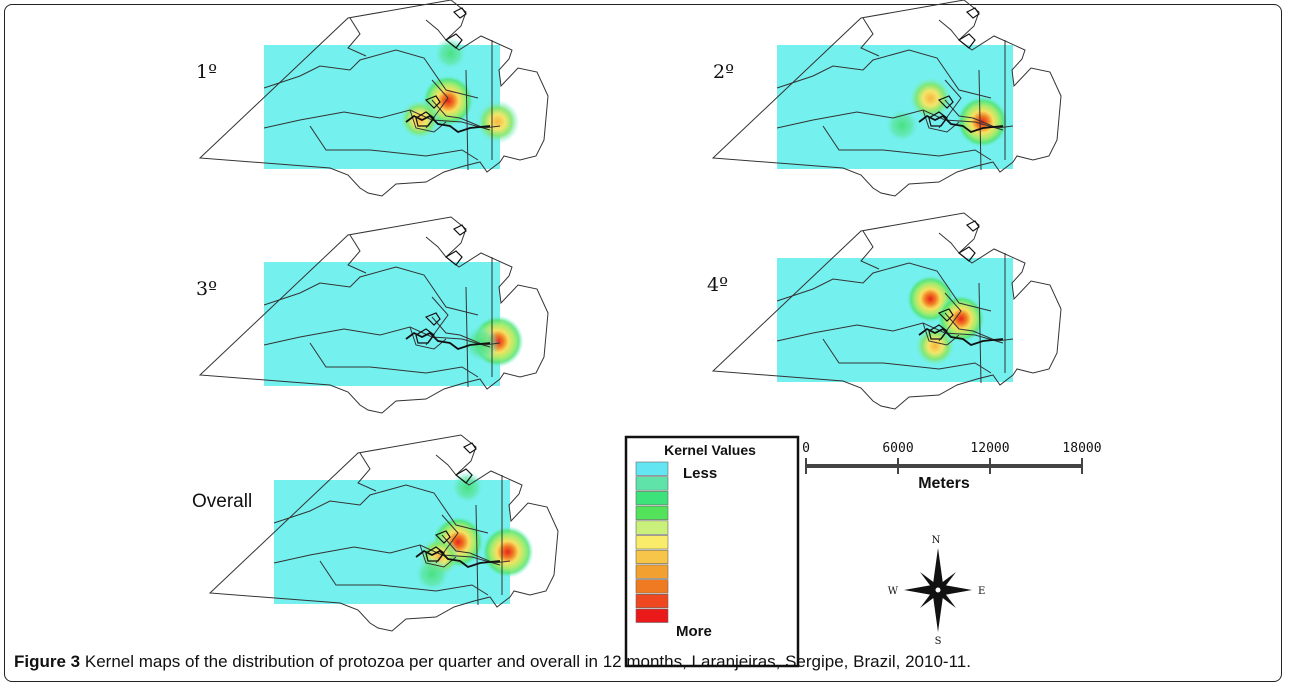 The height and width of the screenshot is (688, 1289). I want to click on scale-tick-label-2: 12000, so click(989, 448).